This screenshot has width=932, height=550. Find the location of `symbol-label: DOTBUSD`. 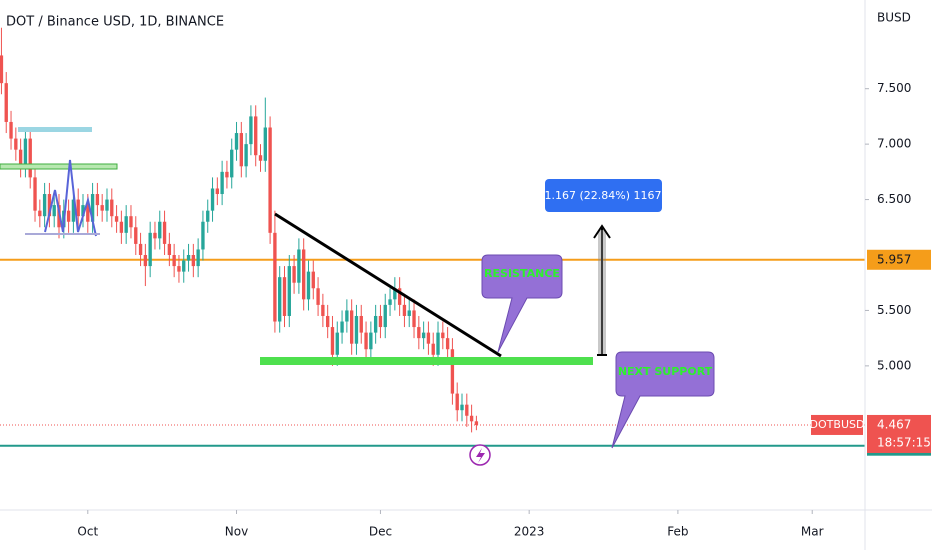

symbol-label: DOTBUSD is located at coordinates (837, 424).